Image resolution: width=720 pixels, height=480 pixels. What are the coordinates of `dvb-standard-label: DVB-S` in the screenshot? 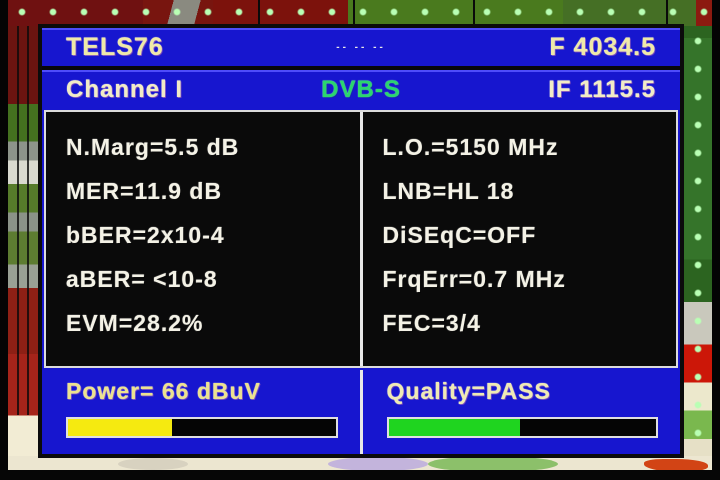 It's located at (361, 89).